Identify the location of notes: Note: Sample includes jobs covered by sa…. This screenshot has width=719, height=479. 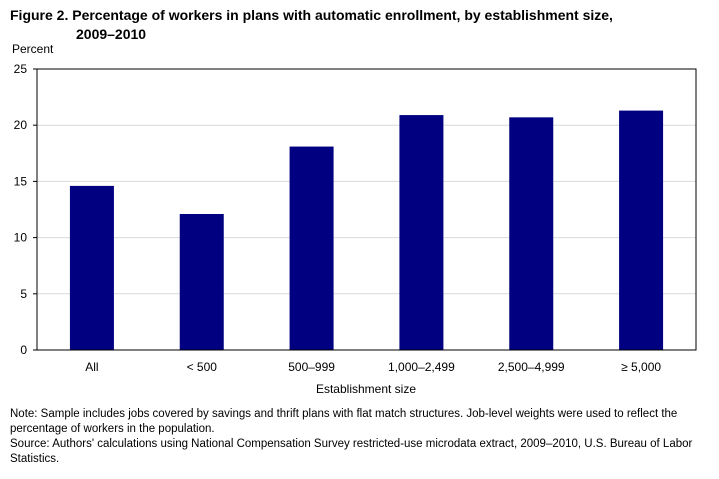
(360, 437).